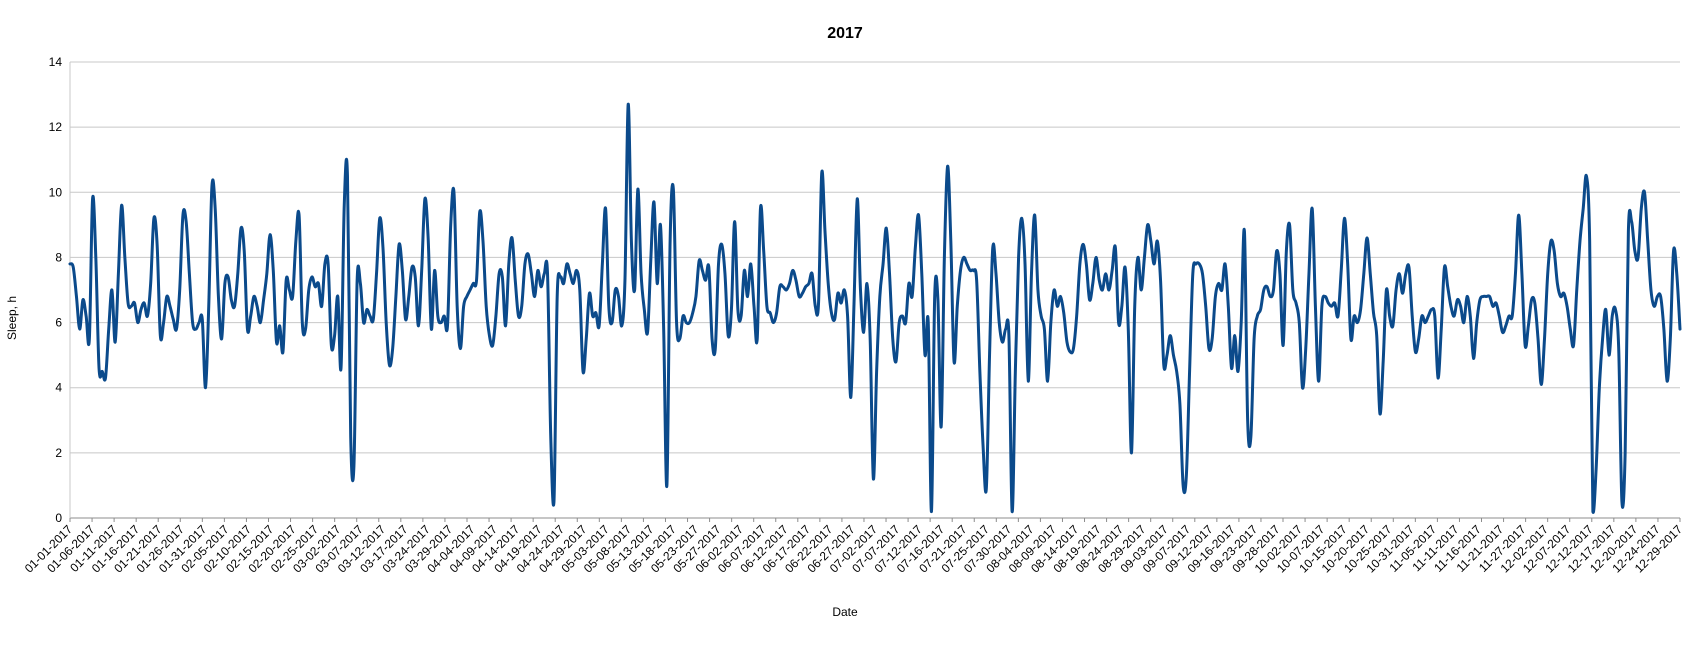 The image size is (1697, 648). What do you see at coordinates (12, 318) in the screenshot?
I see `y-axis-title: Sleep, h` at bounding box center [12, 318].